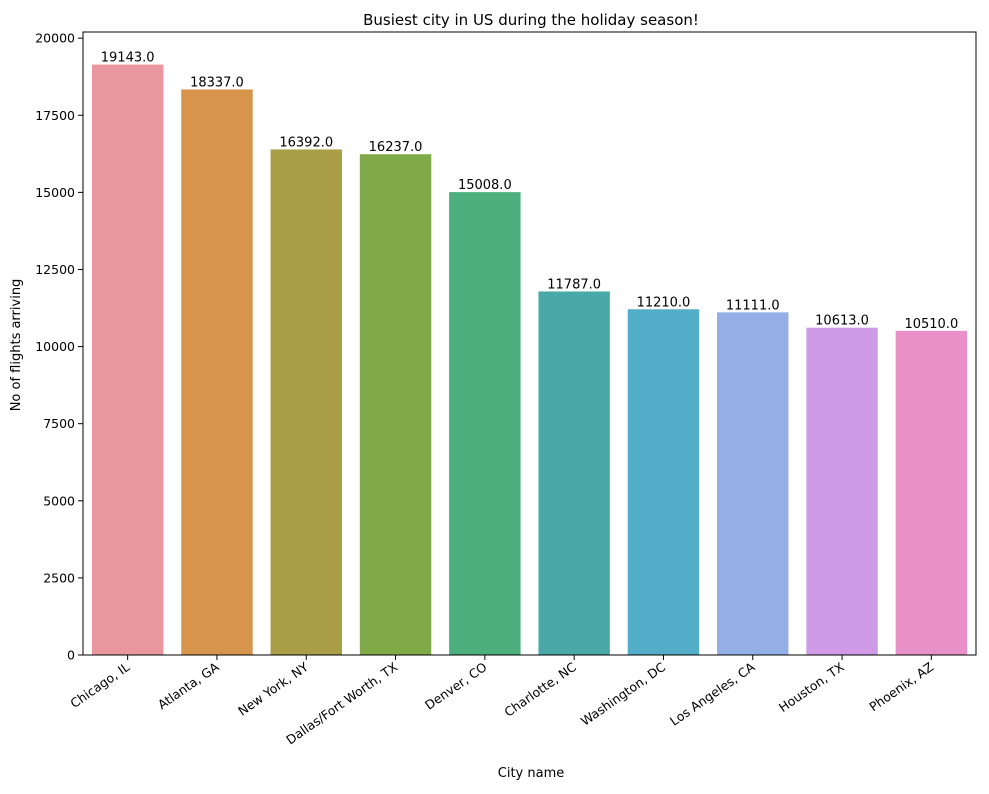  Describe the element at coordinates (901, 686) in the screenshot. I see `x-tick-label-9: Phoenix, AZ` at that location.